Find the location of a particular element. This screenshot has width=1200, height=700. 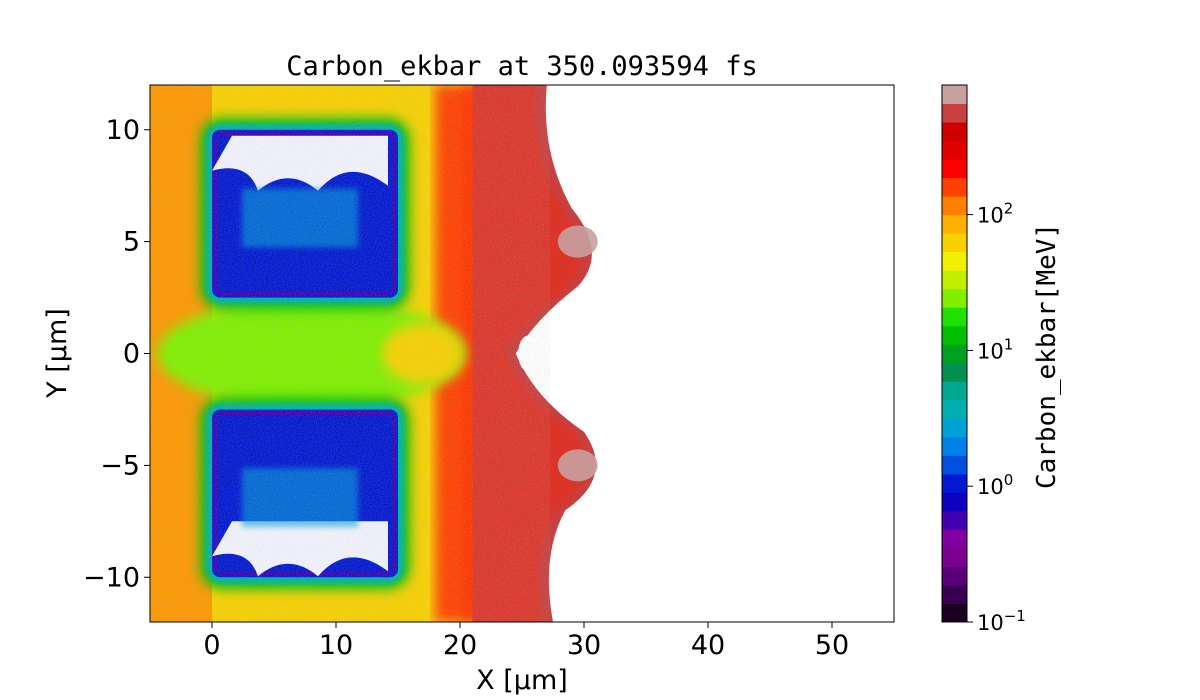

x-tick-label: 50 is located at coordinates (832, 645).